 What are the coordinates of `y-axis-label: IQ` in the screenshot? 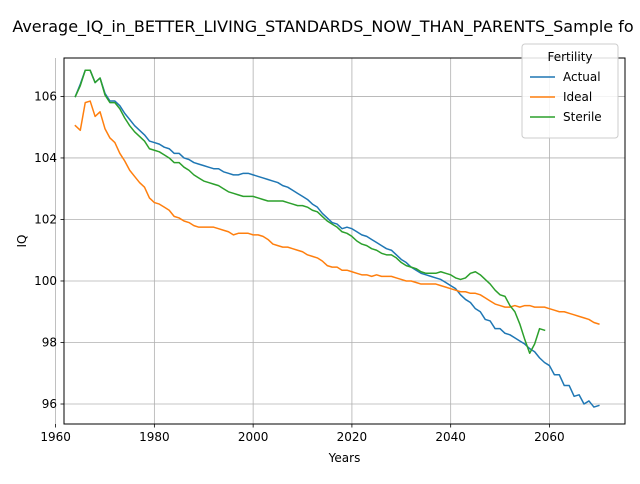 It's located at (22, 241).